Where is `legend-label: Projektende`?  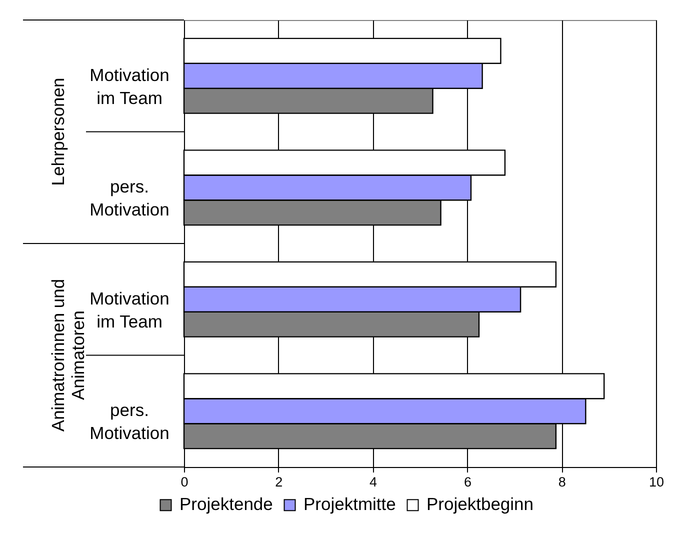 legend-label: Projektende is located at coordinates (226, 504).